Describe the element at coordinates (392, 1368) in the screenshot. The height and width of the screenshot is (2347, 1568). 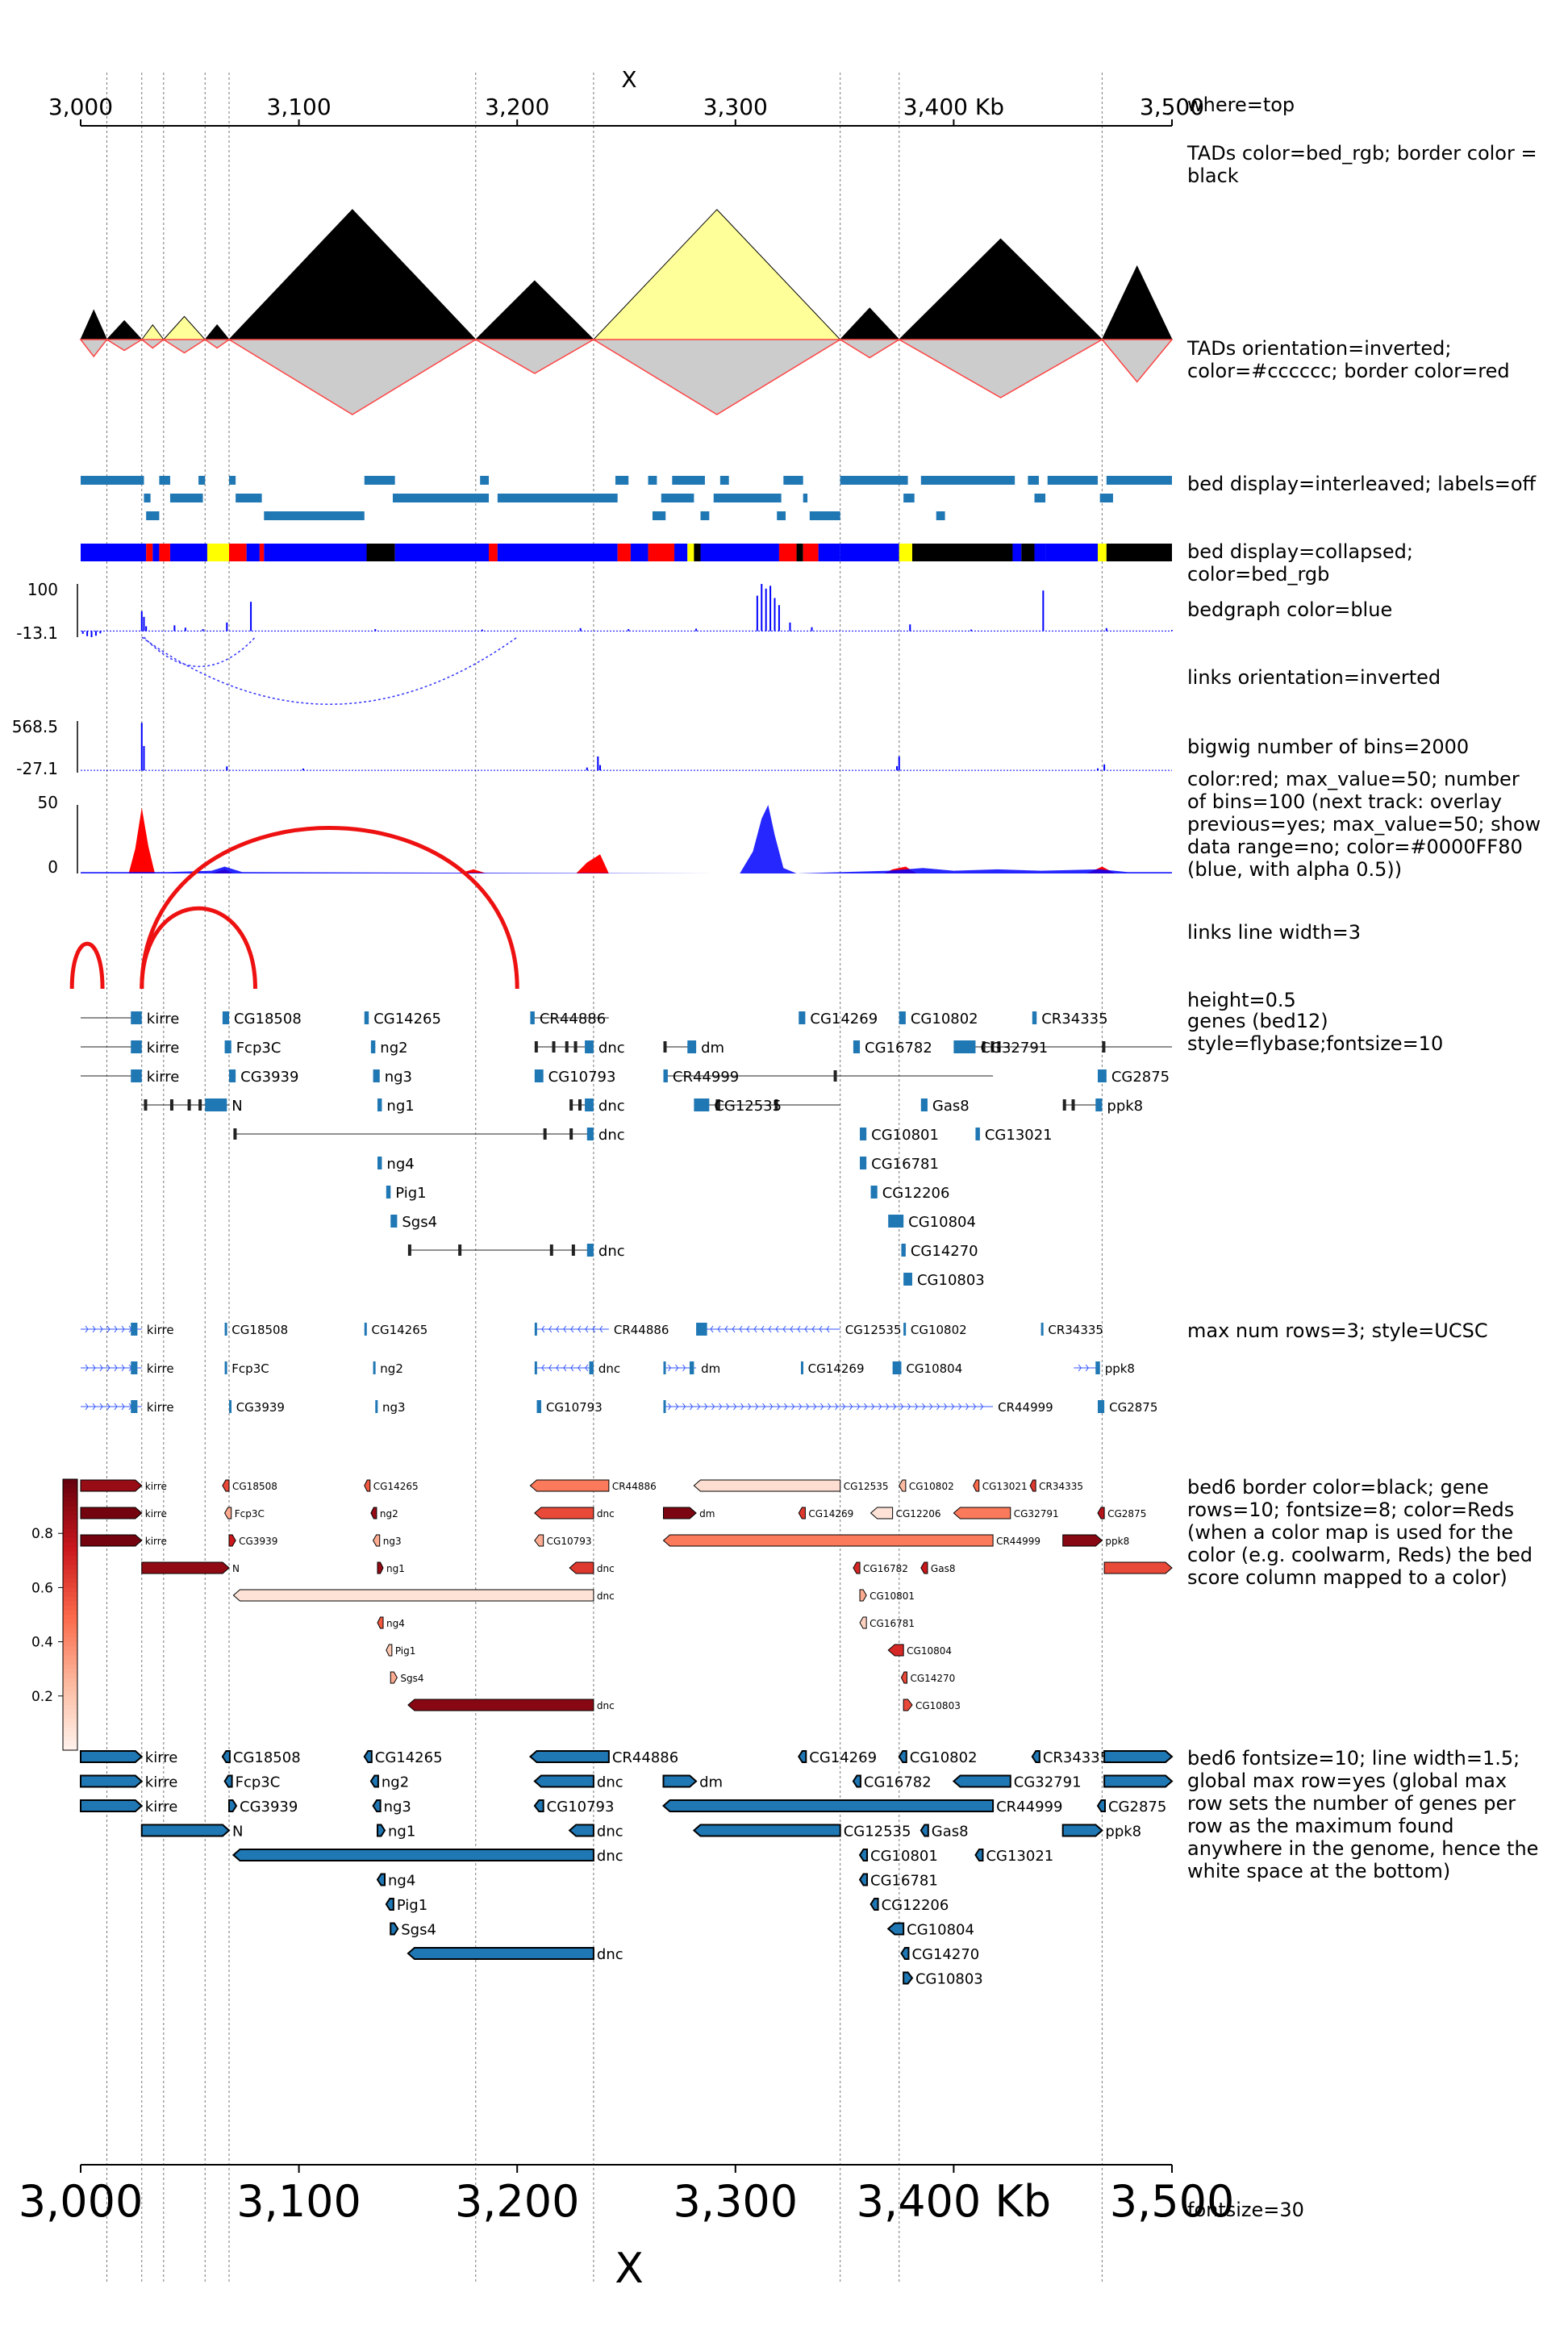
I see `ucsc-gene-label: ng2` at that location.